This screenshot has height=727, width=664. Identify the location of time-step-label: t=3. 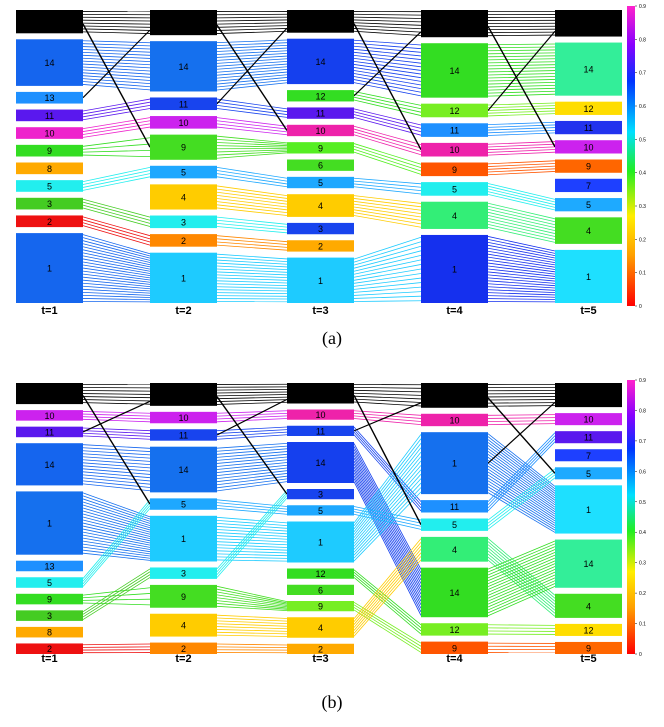
(320, 311).